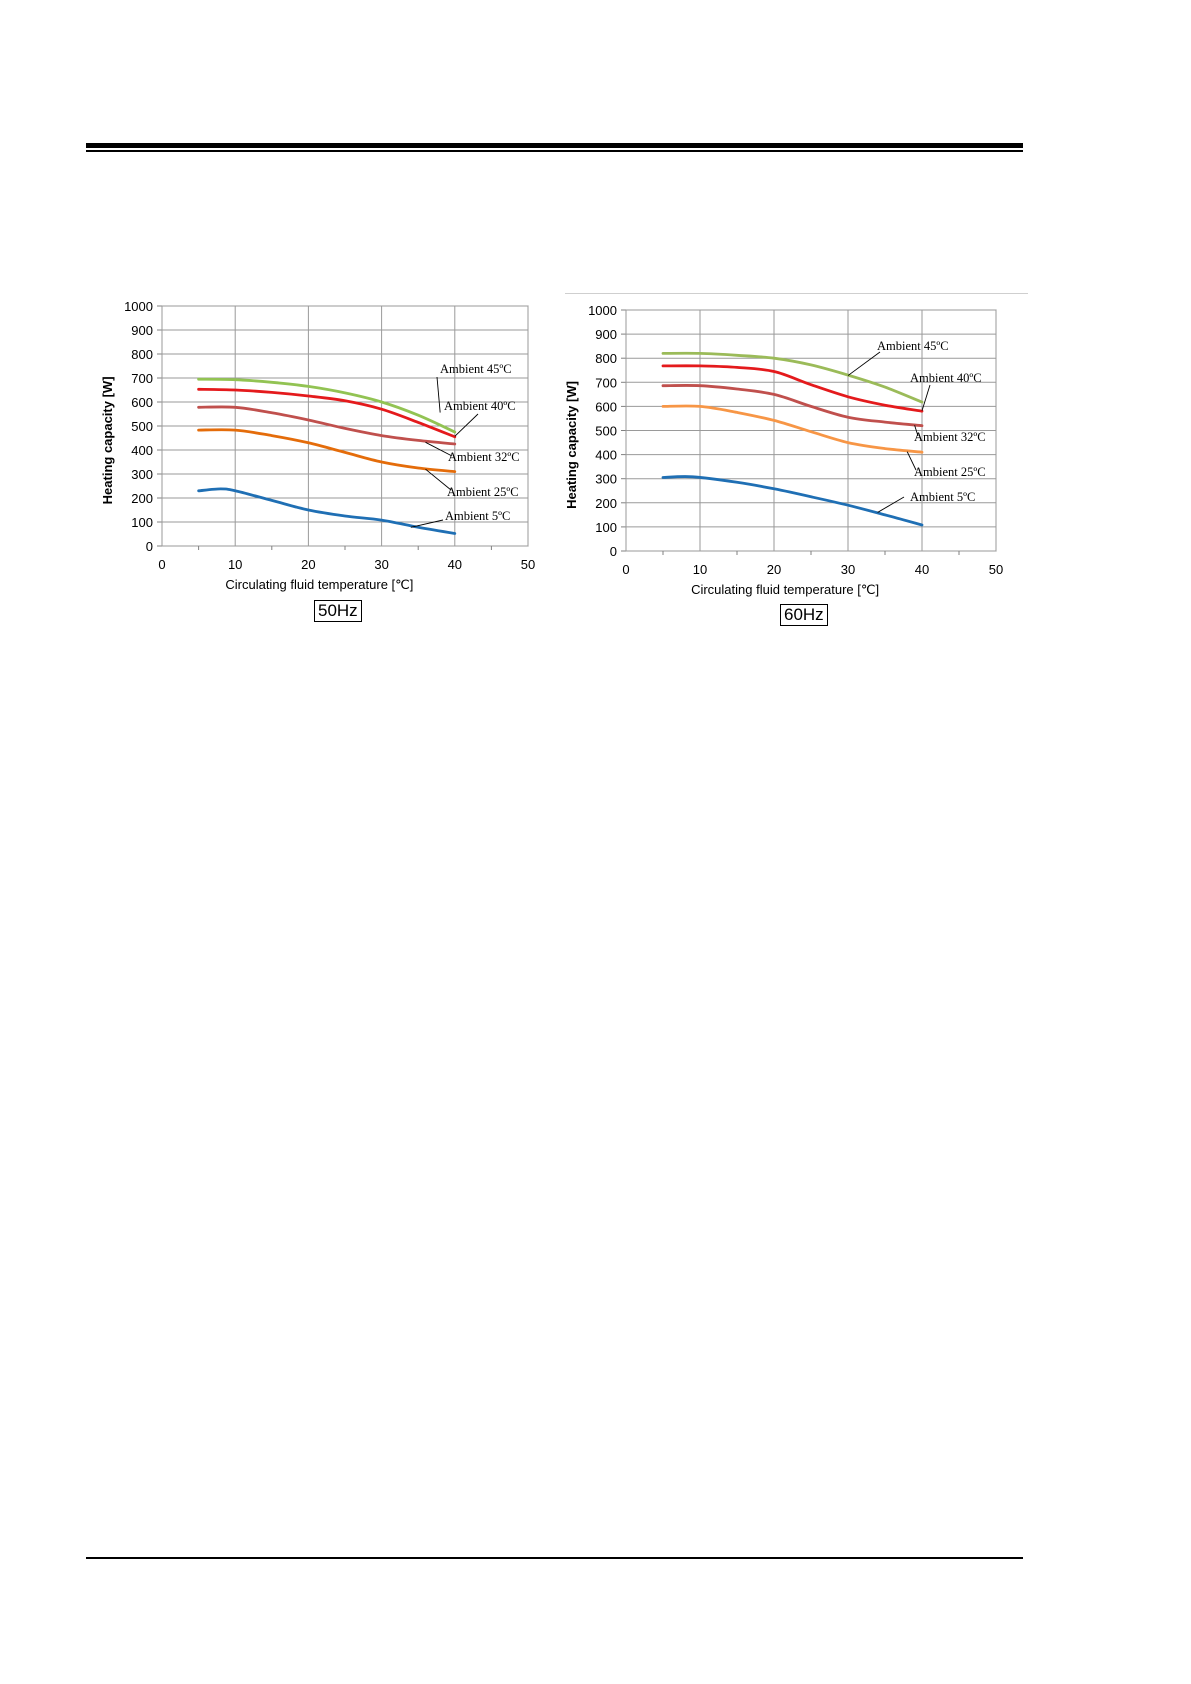 This screenshot has width=1191, height=1684. What do you see at coordinates (554, 151) in the screenshot?
I see `header-rule-thin` at bounding box center [554, 151].